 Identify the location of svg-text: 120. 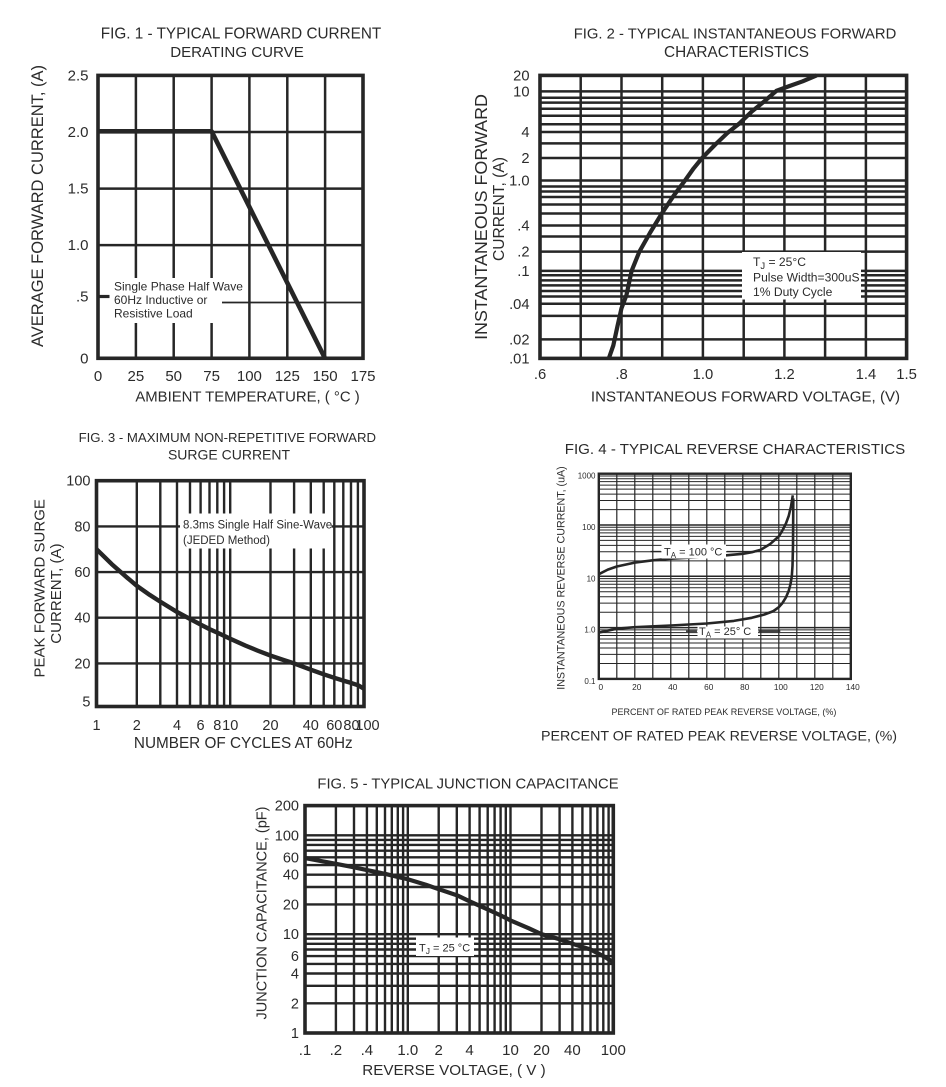
(817, 687).